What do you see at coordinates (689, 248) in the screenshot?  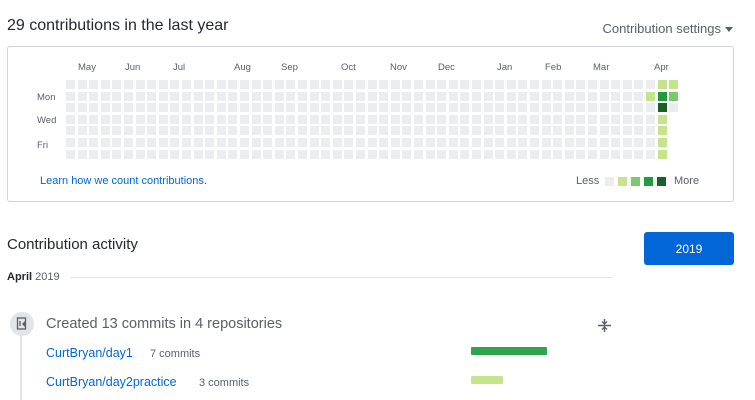 I see `year-2019-button: 2019` at bounding box center [689, 248].